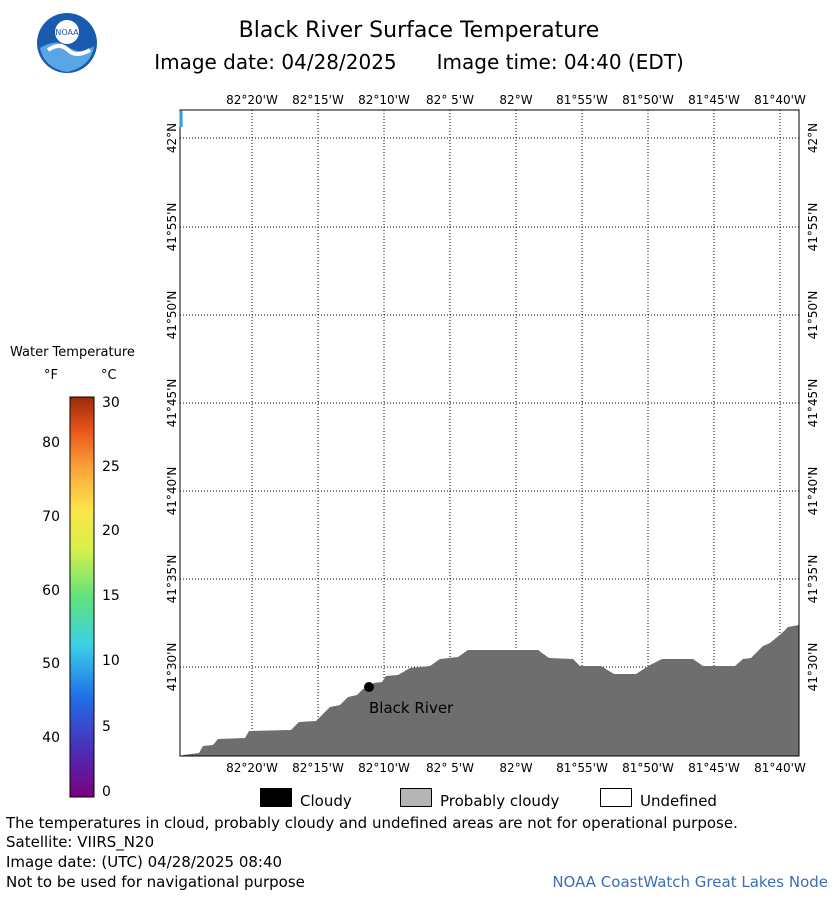 Image resolution: width=838 pixels, height=897 pixels. What do you see at coordinates (369, 687) in the screenshot?
I see `station-marker` at bounding box center [369, 687].